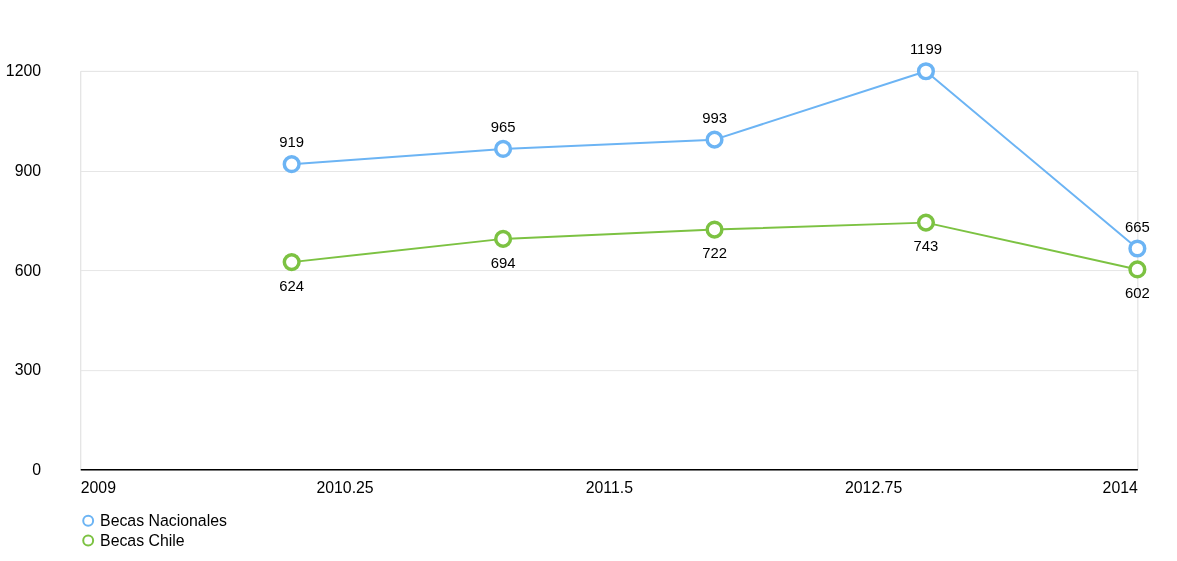 The height and width of the screenshot is (561, 1177). Describe the element at coordinates (714, 117) in the screenshot. I see `data-label: 993` at that location.